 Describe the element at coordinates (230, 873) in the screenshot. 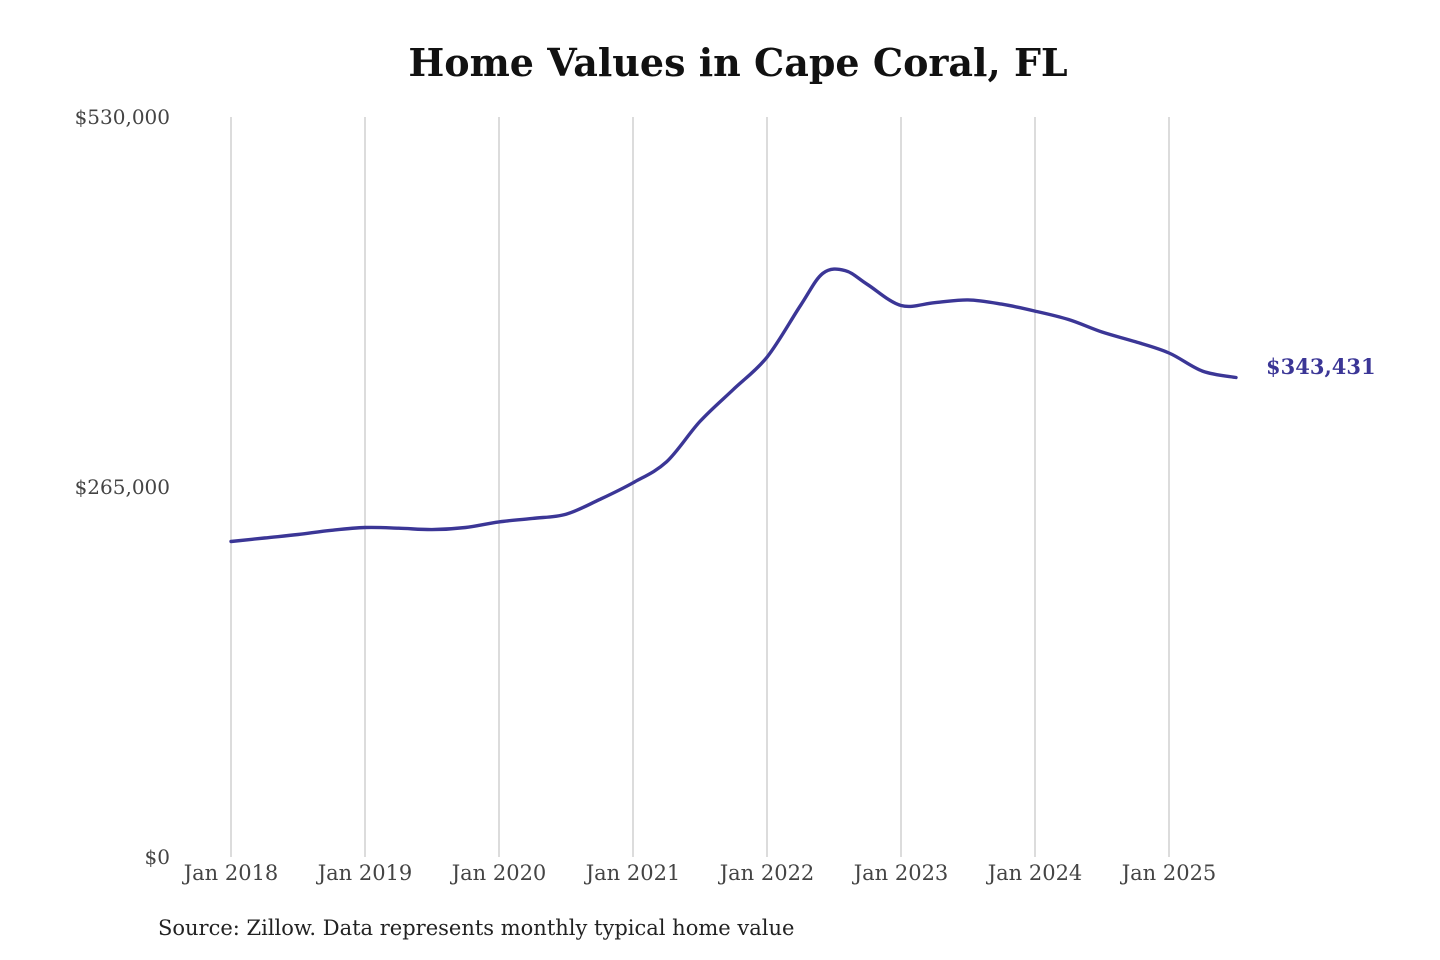

I see `x-tick-label: Jan 2018` at that location.